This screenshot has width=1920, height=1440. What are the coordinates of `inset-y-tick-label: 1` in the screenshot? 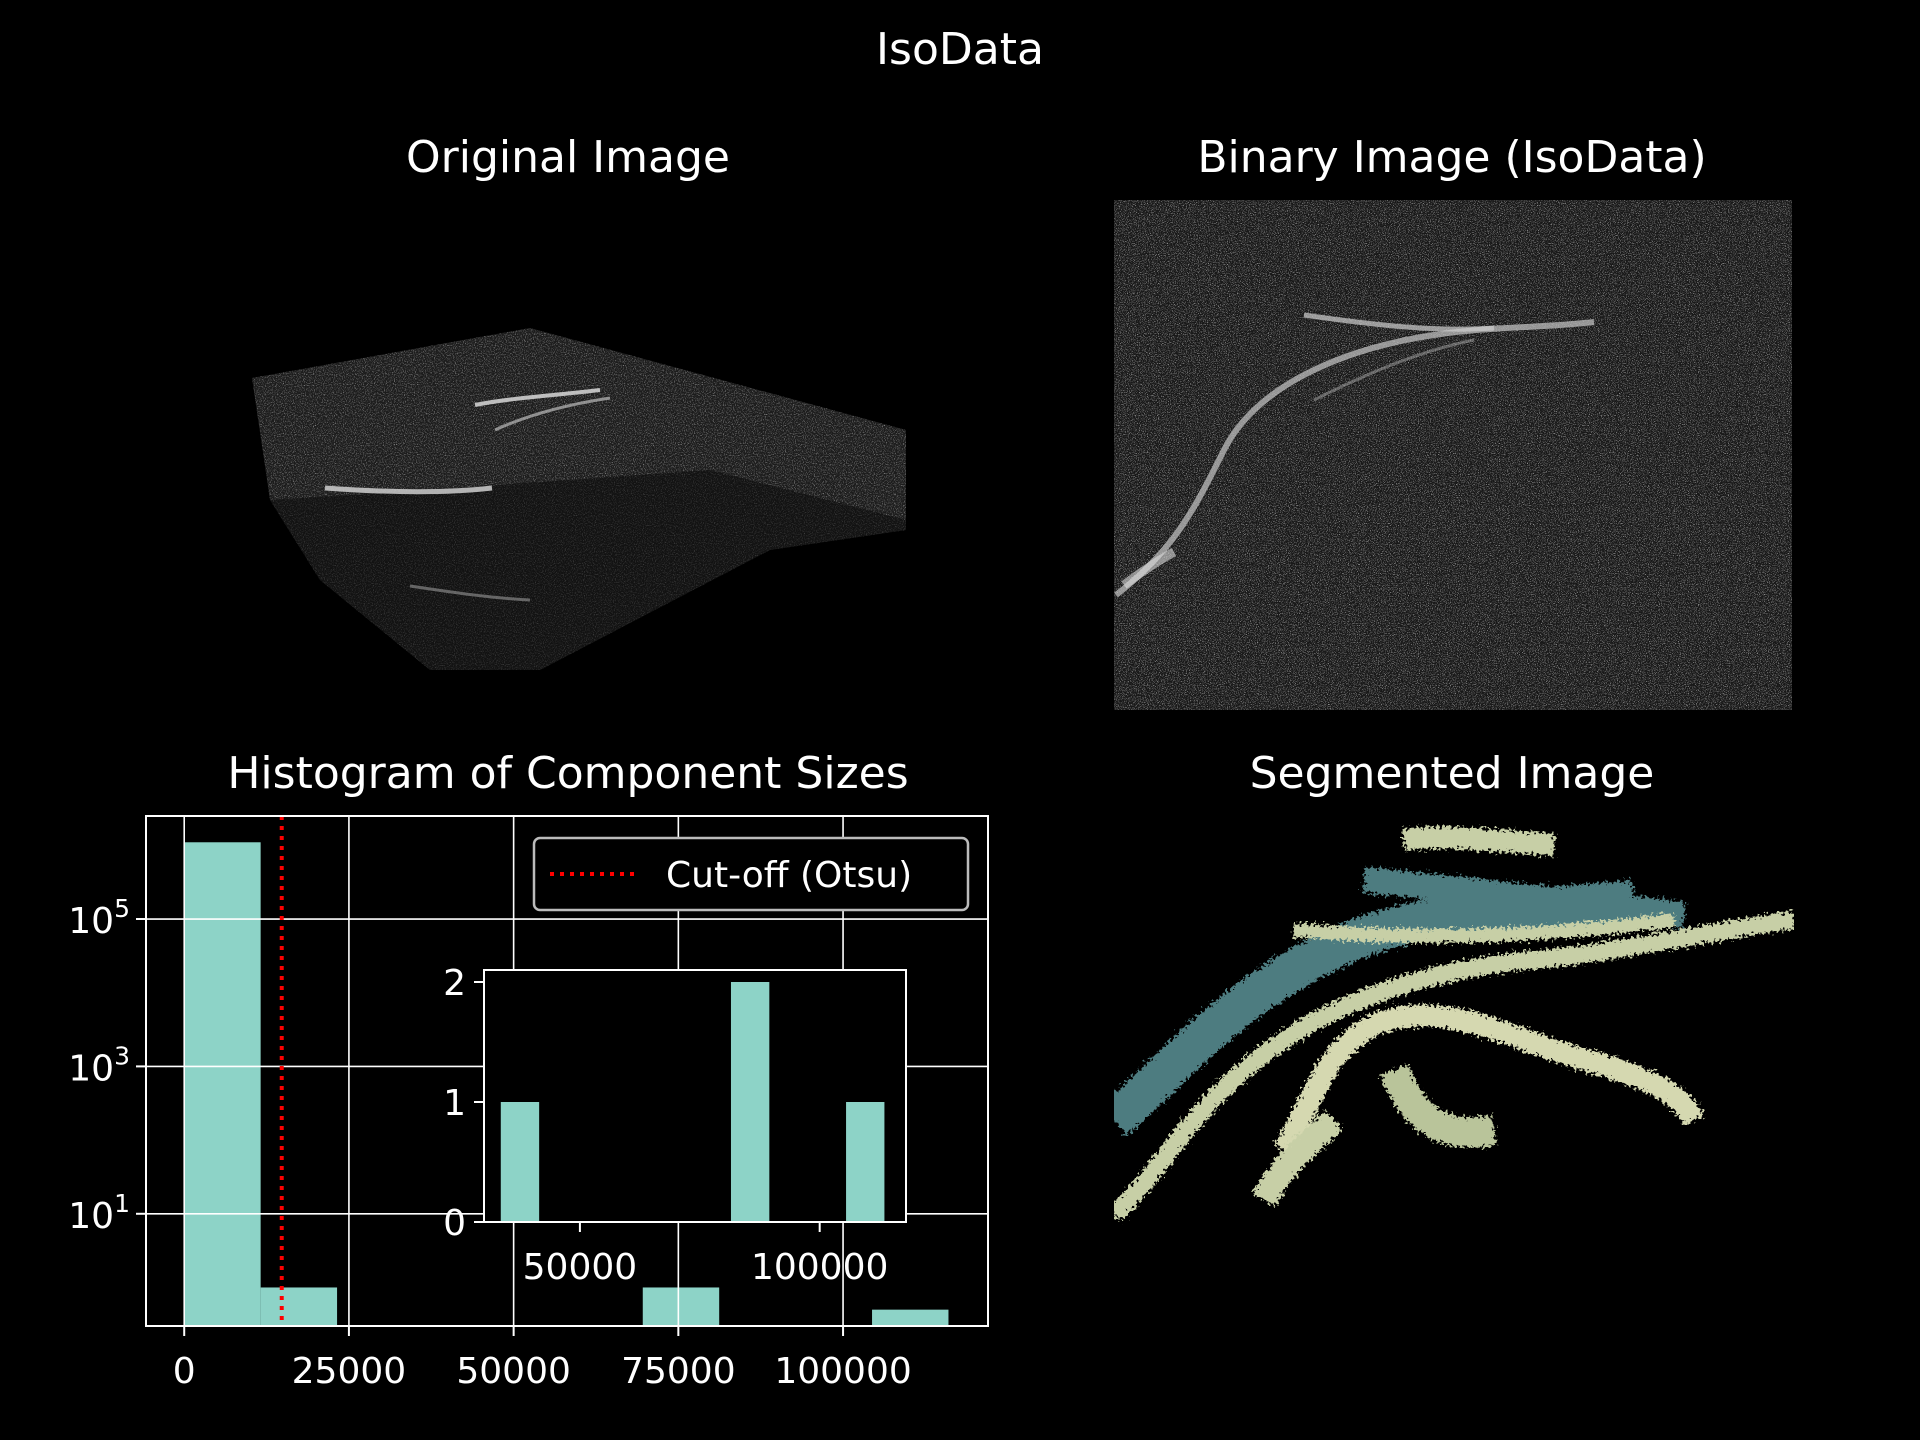 It's located at (454, 1103).